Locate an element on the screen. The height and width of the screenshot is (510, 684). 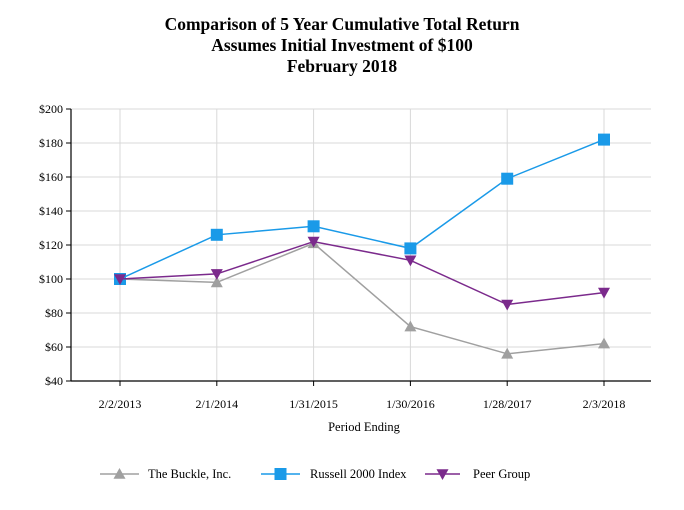
y-tick-label: $160 is located at coordinates (51, 177).